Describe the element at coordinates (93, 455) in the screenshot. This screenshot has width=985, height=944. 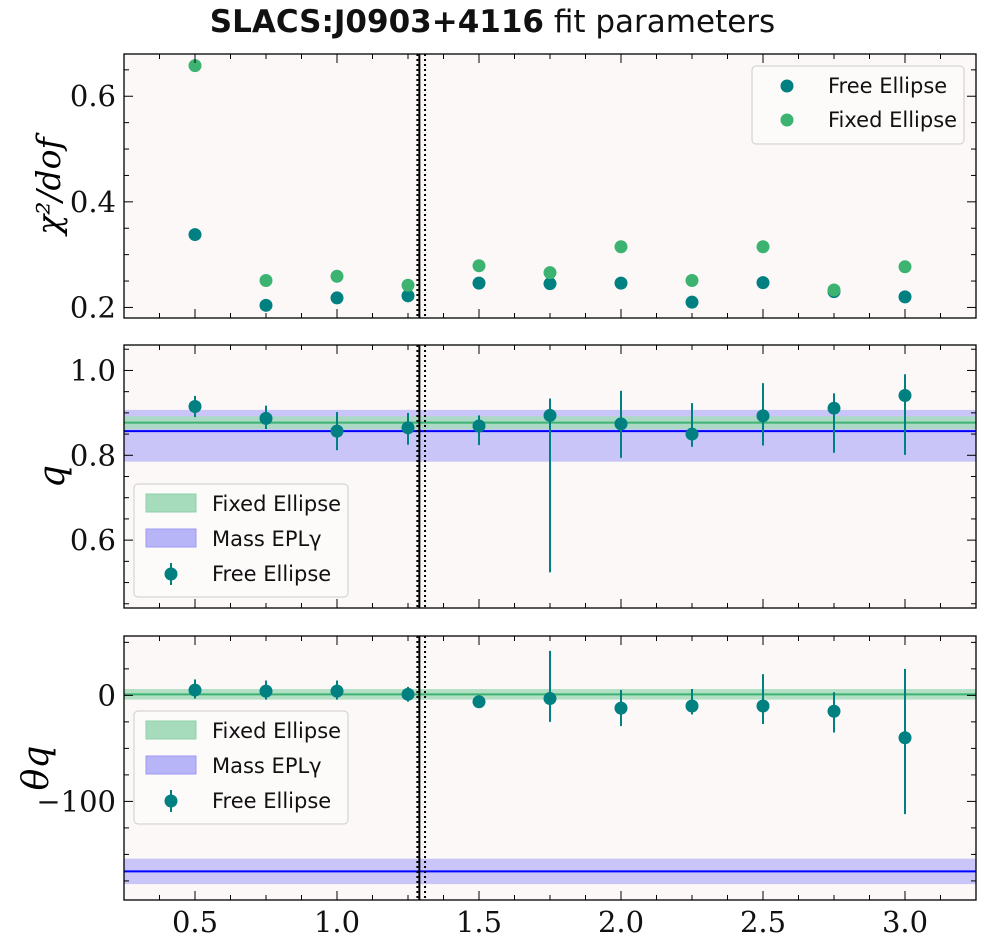
I see `y-tick-label: 0.8` at that location.